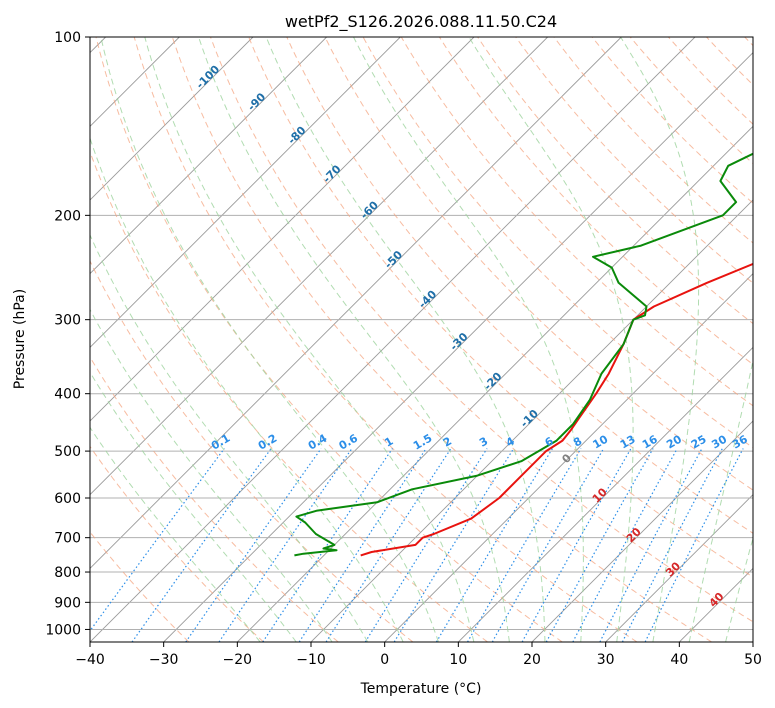 The height and width of the screenshot is (708, 775). What do you see at coordinates (67, 452) in the screenshot?
I see `y-tick-label: 500` at bounding box center [67, 452].